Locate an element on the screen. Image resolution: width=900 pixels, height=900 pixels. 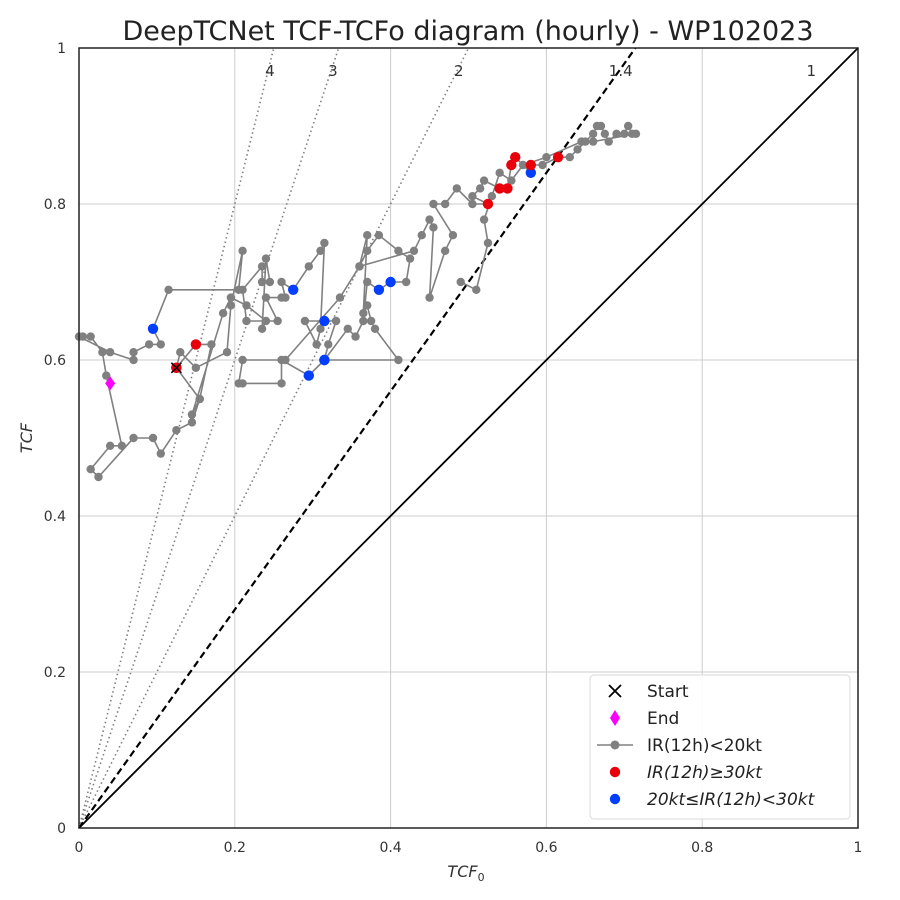
y-tick-label: 0.6 is located at coordinates (55, 361).